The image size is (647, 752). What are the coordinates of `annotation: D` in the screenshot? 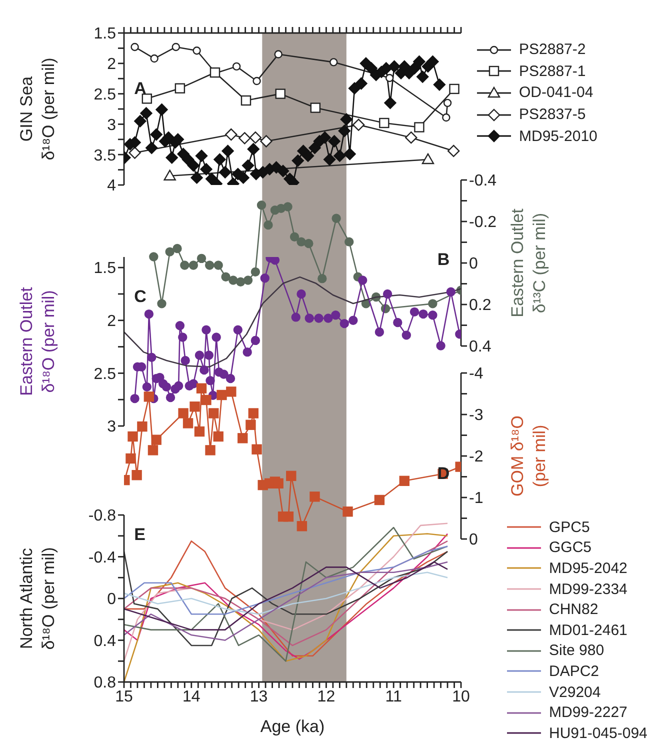 It's located at (443, 474).